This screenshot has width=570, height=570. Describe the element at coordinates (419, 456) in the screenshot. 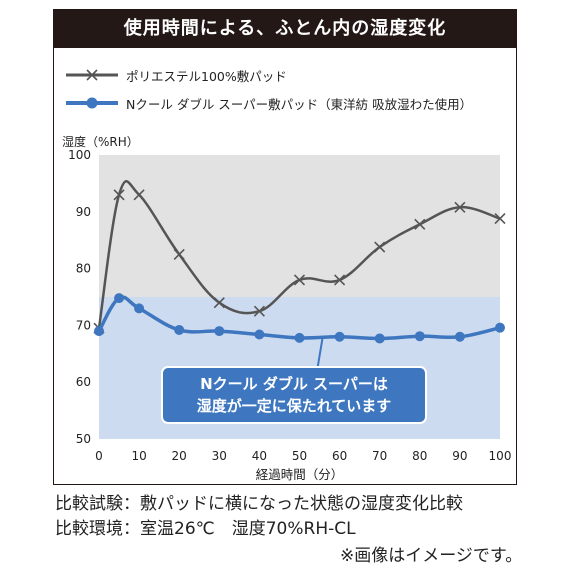

I see `x-tick-80: 80` at that location.